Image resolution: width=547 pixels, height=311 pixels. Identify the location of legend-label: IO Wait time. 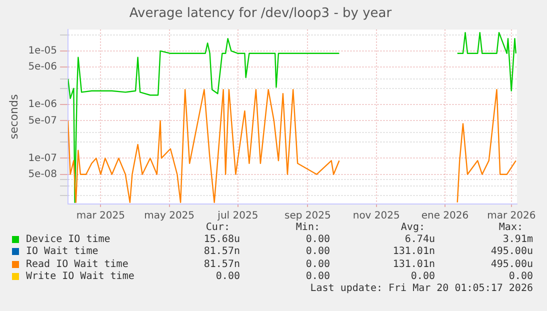
(62, 252).